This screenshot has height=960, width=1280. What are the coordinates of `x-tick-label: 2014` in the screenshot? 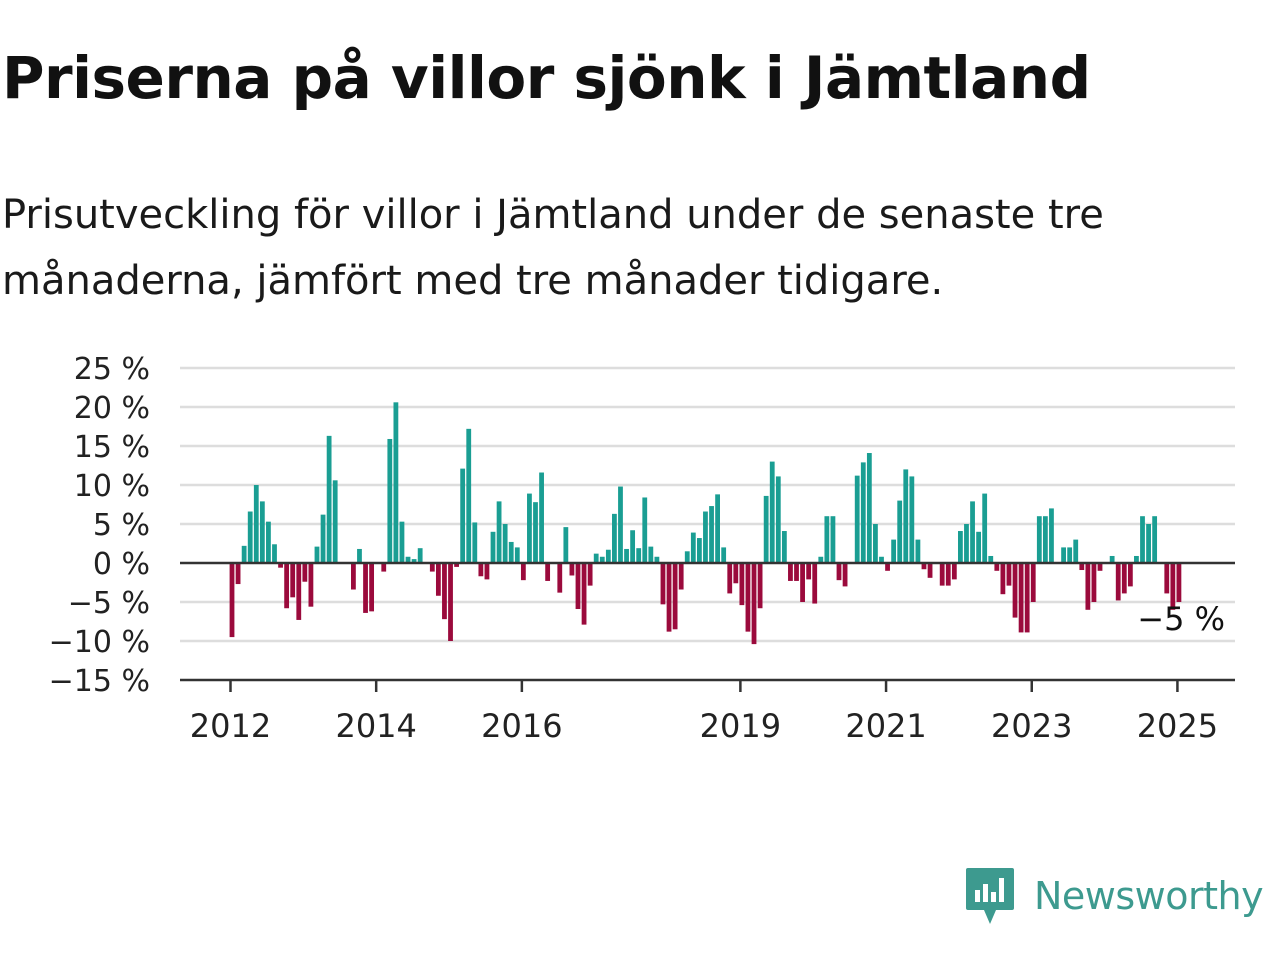 It's located at (375, 726).